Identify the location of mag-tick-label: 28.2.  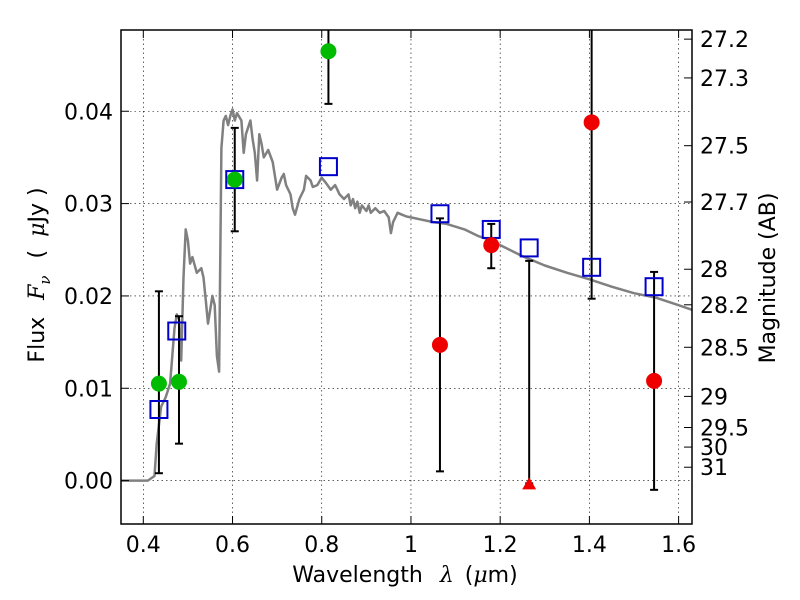
(724, 306).